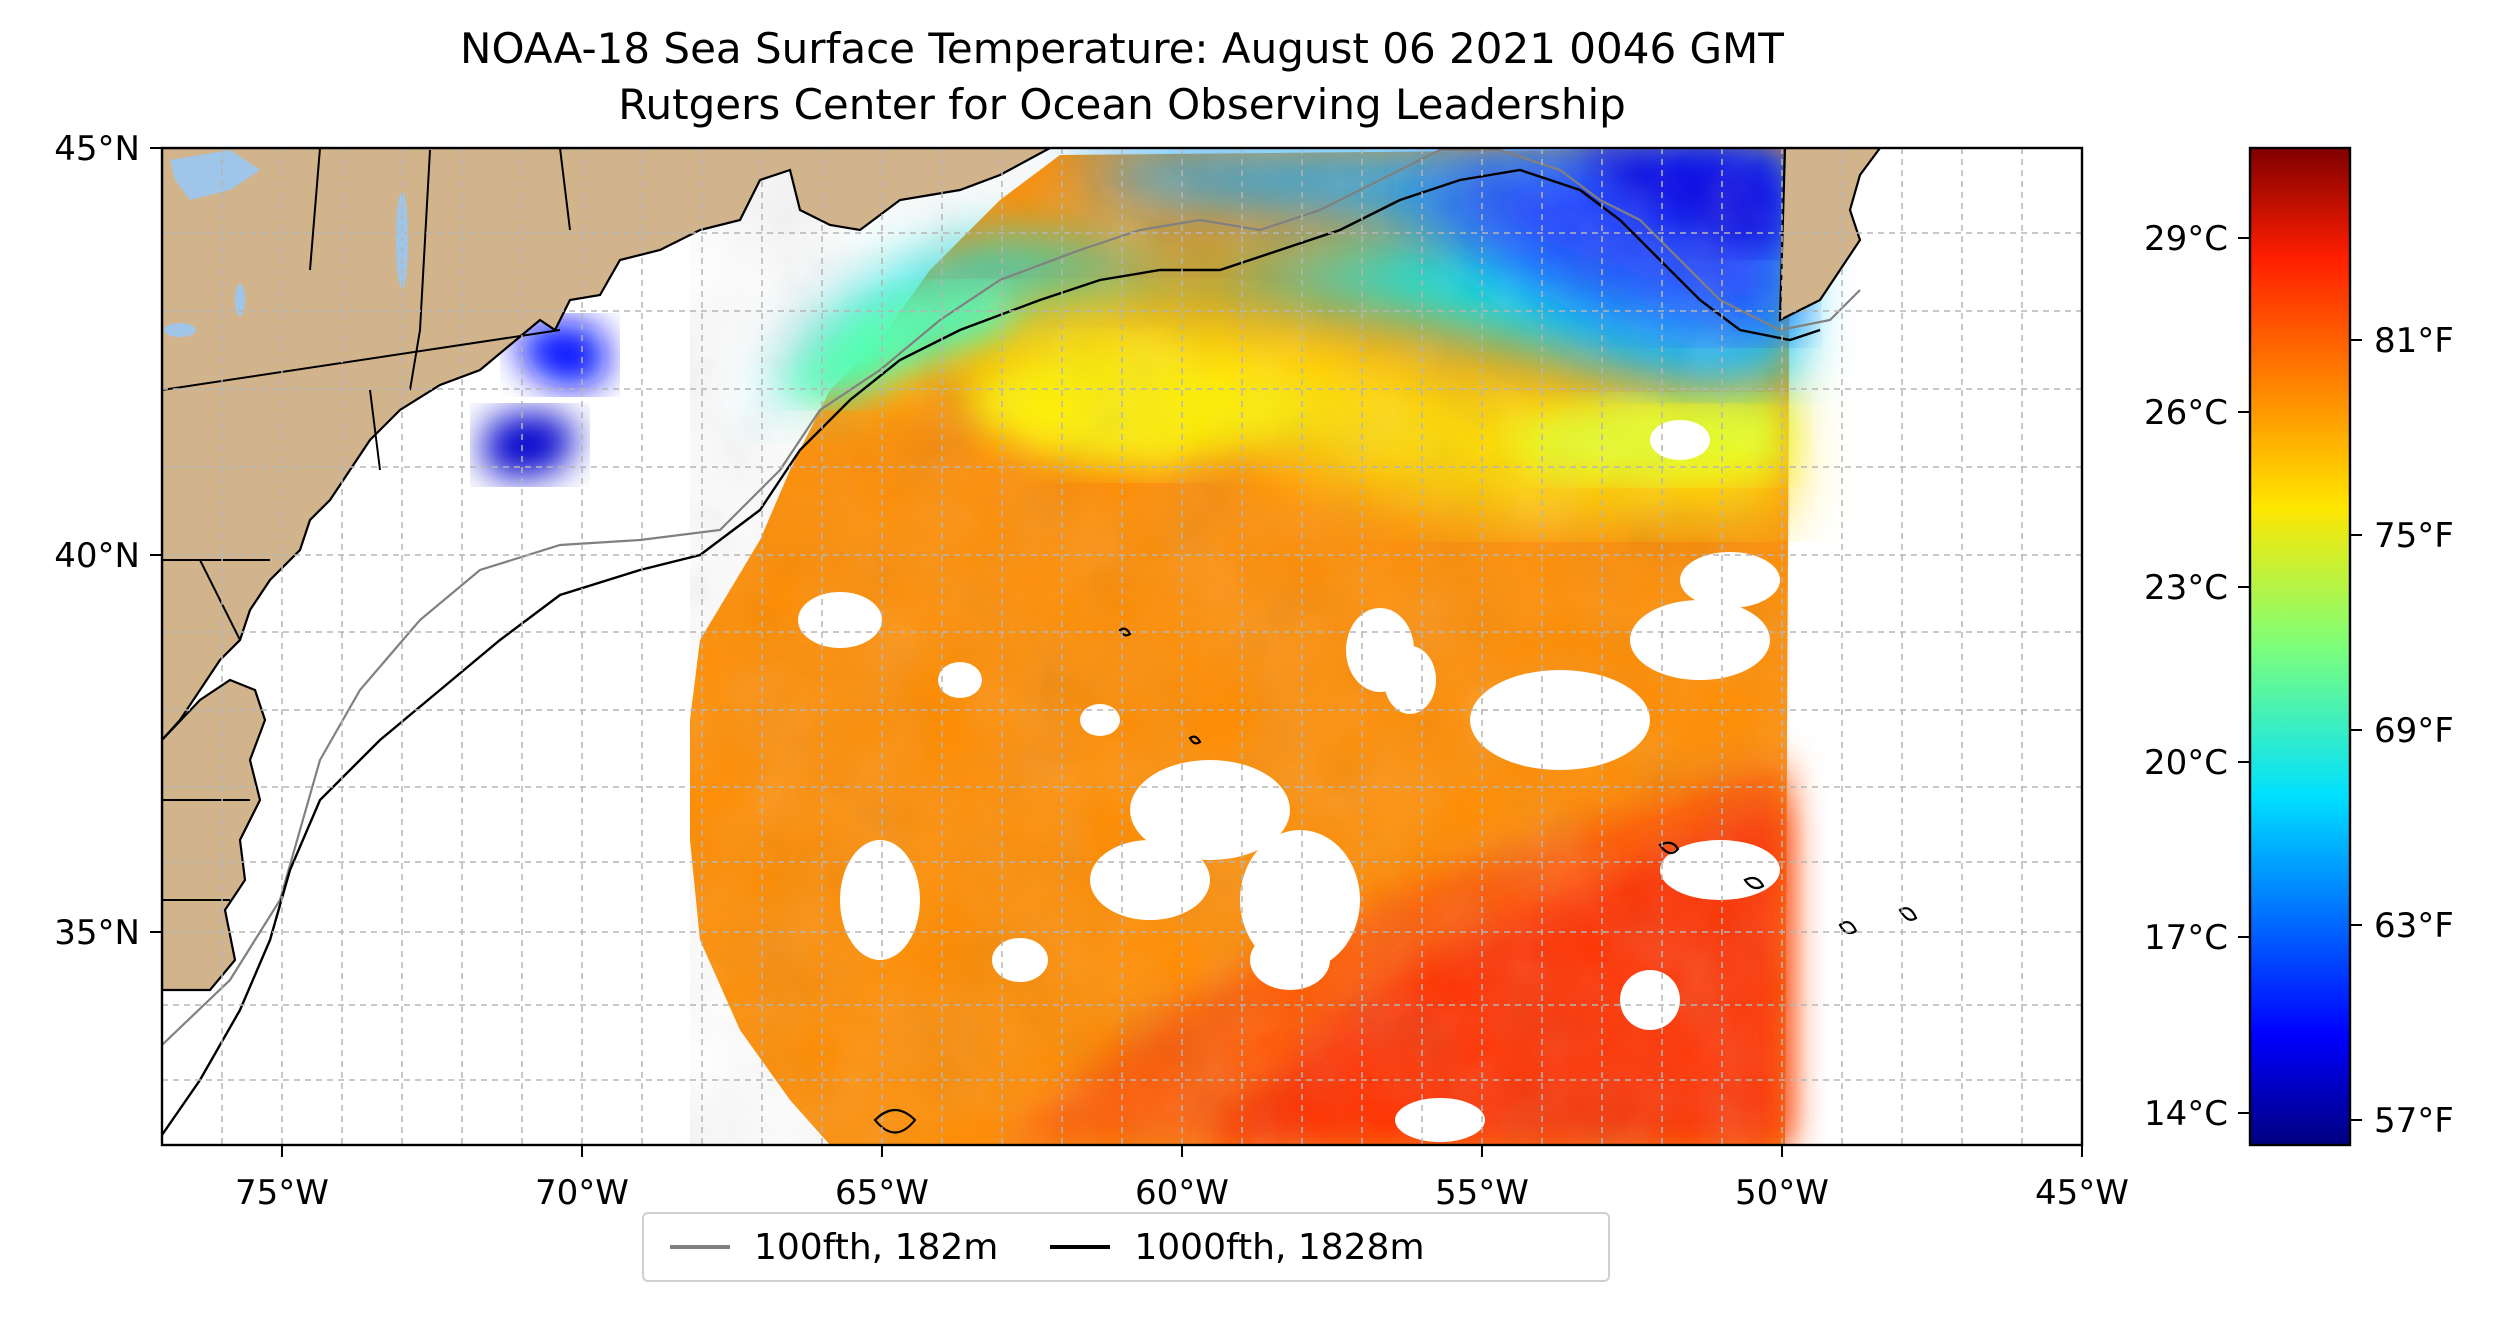 The image size is (2502, 1318). What do you see at coordinates (282, 1193) in the screenshot?
I see `lon-label-75w: 75°W` at bounding box center [282, 1193].